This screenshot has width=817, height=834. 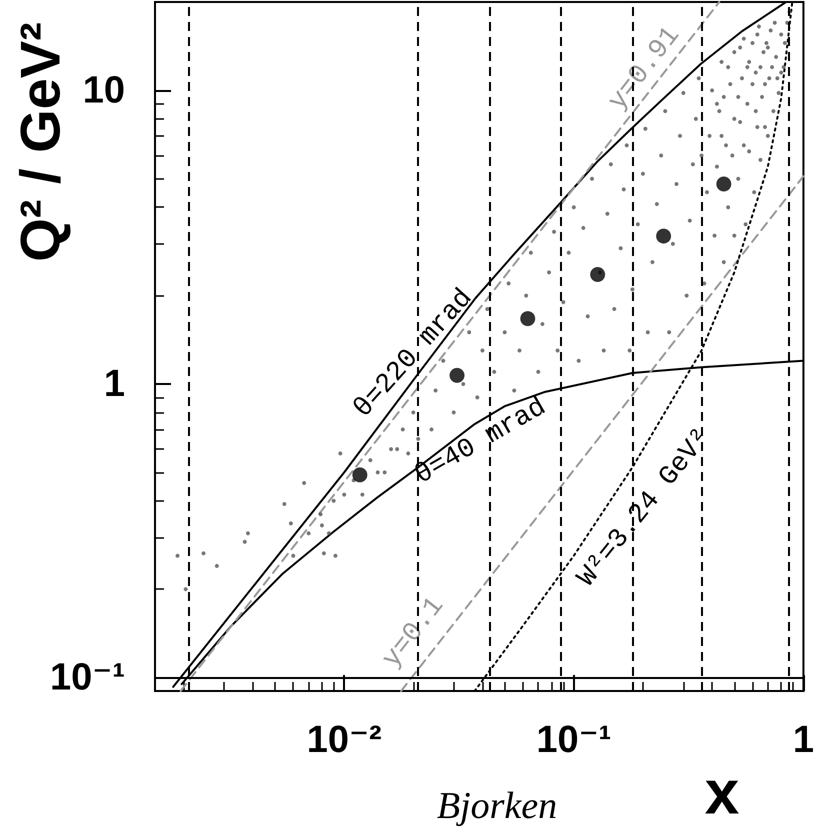 What do you see at coordinates (497, 806) in the screenshot?
I see `text: Bjorken` at bounding box center [497, 806].